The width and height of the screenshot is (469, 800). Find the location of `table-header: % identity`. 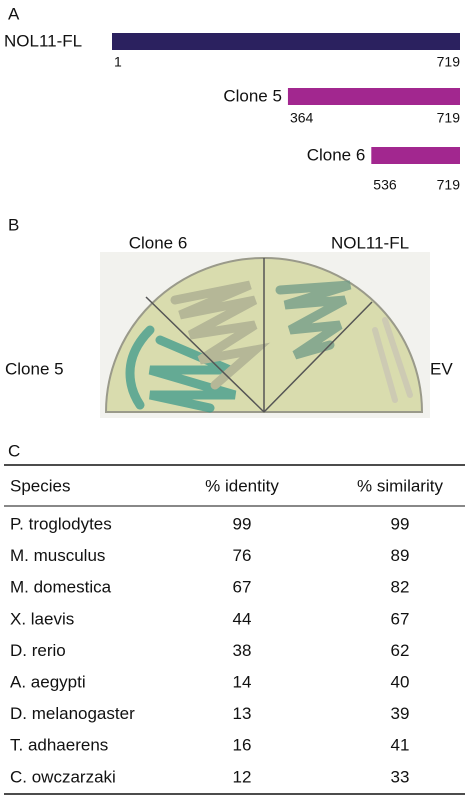

table-header: % identity is located at coordinates (242, 485).